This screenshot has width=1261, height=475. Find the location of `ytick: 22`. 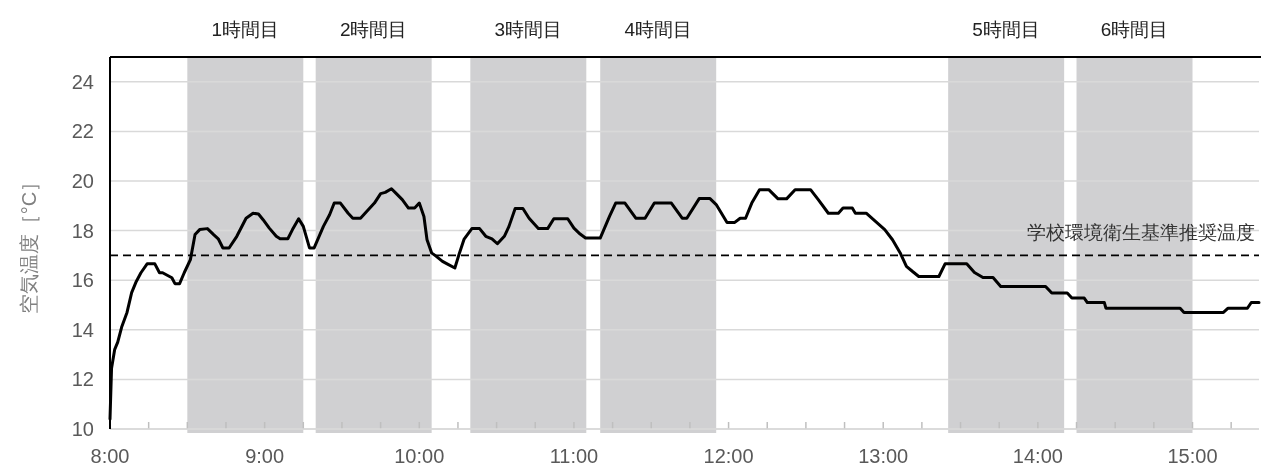

ytick: 22 is located at coordinates (82, 131).